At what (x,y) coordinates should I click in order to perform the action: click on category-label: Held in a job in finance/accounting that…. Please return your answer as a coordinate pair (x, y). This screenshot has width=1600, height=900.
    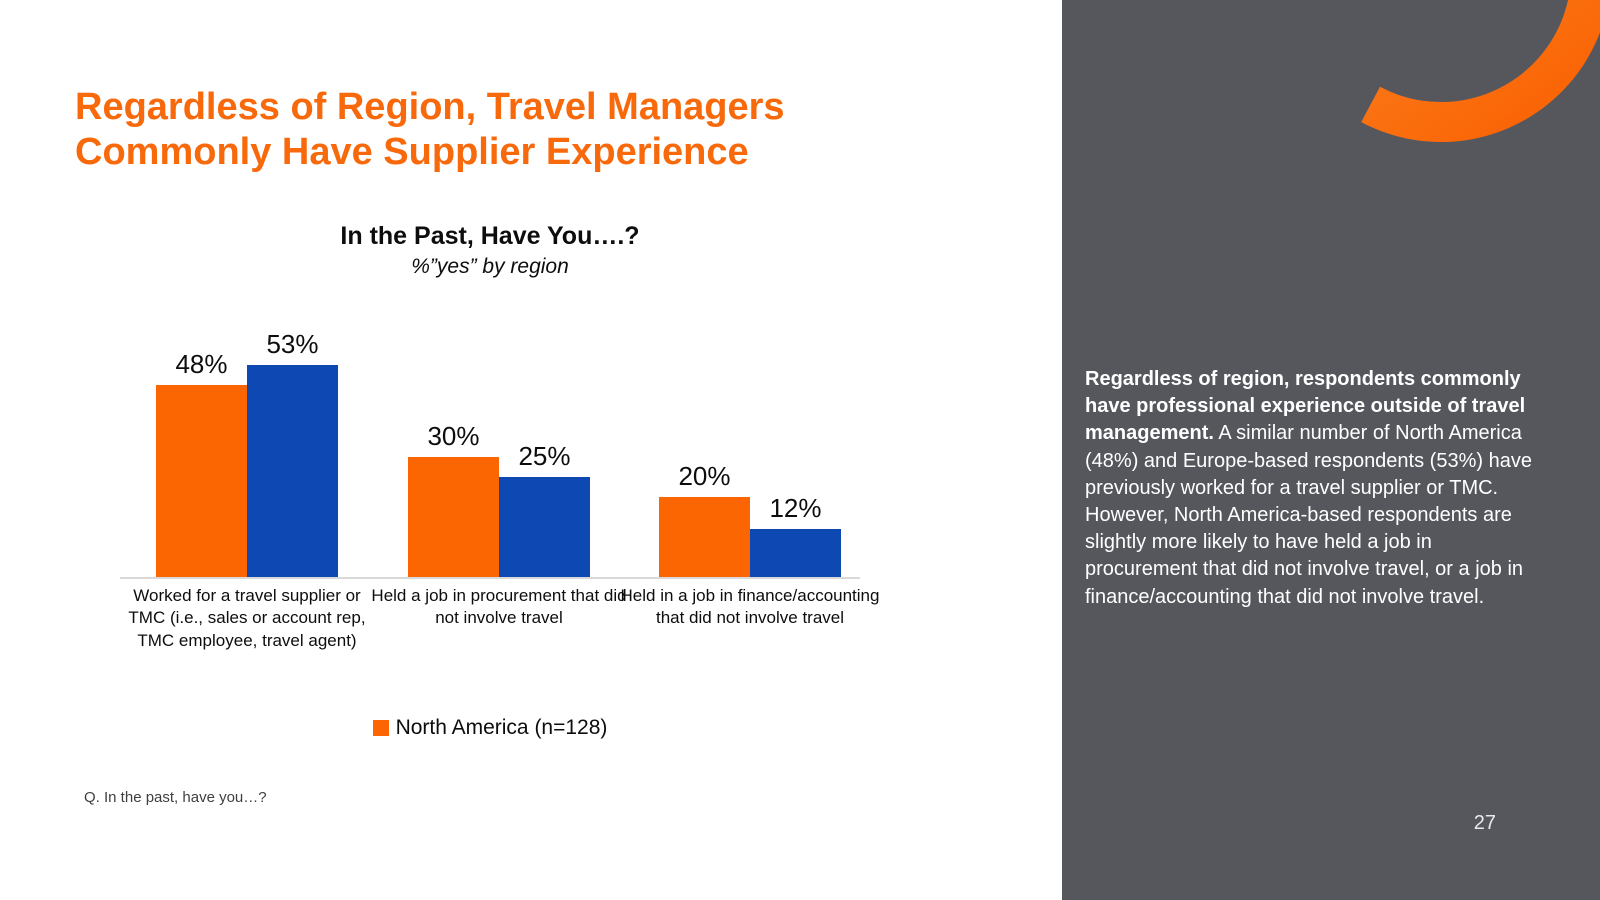
    Looking at the image, I should click on (750, 607).